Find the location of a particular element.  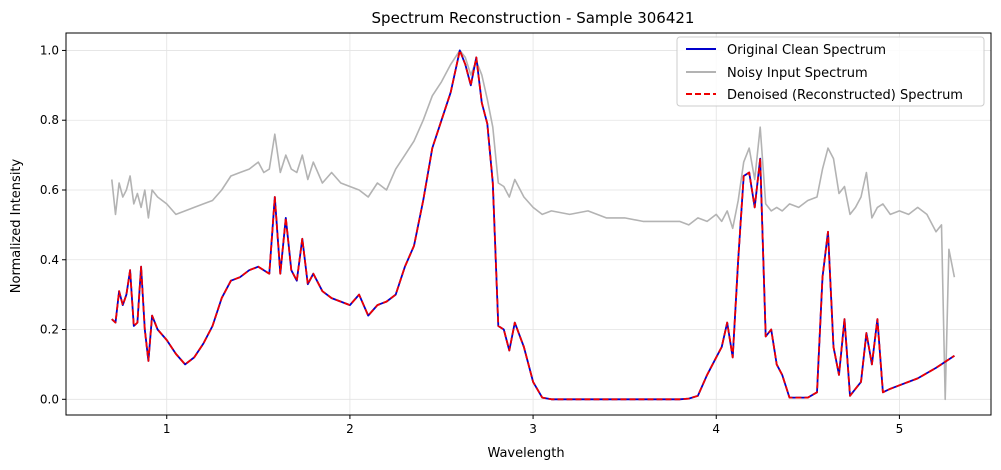

x-tick-label: 2 is located at coordinates (350, 429).